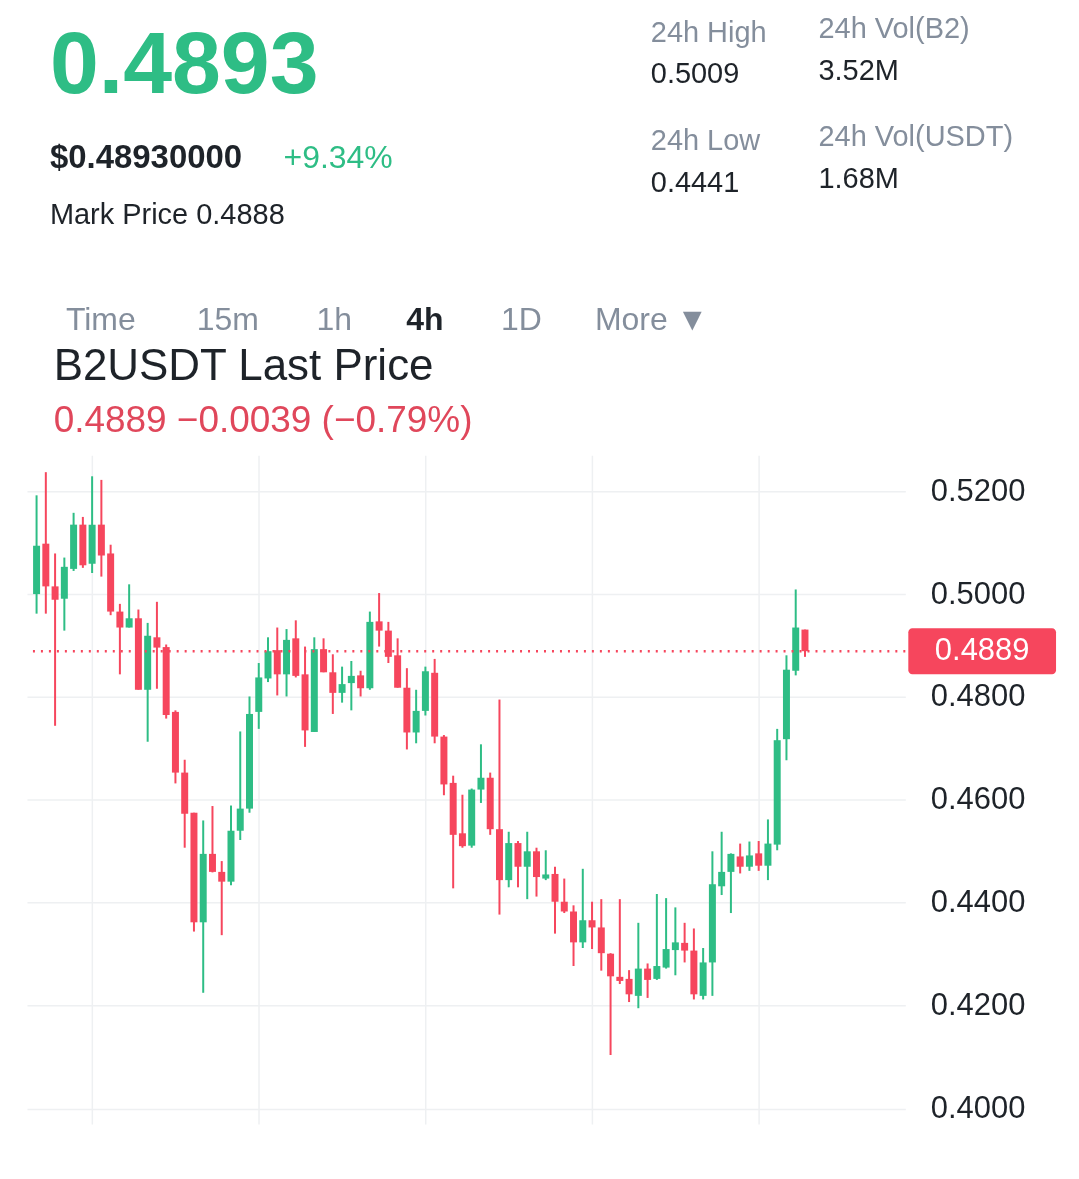 This screenshot has height=1179, width=1079. What do you see at coordinates (916, 135) in the screenshot?
I see `text: 24h Vol(USDT)` at bounding box center [916, 135].